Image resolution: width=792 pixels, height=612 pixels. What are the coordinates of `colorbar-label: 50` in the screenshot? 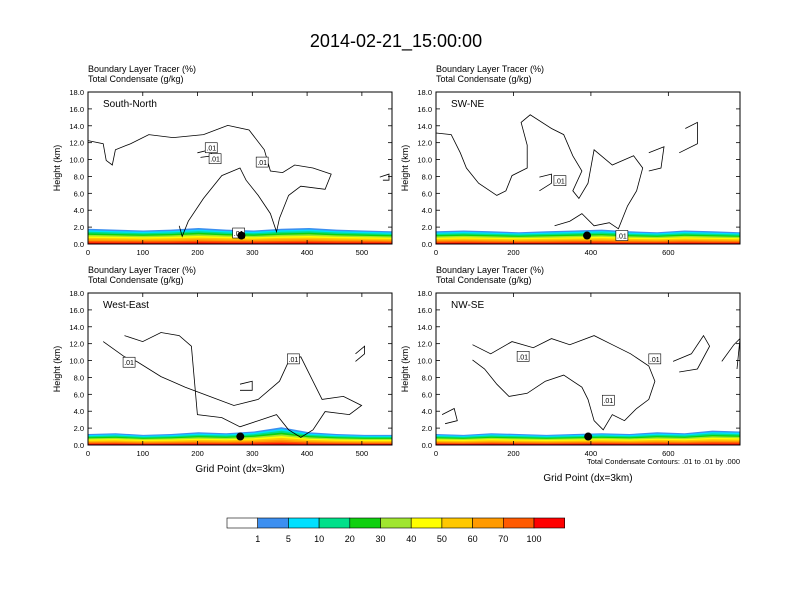 It's located at (442, 539).